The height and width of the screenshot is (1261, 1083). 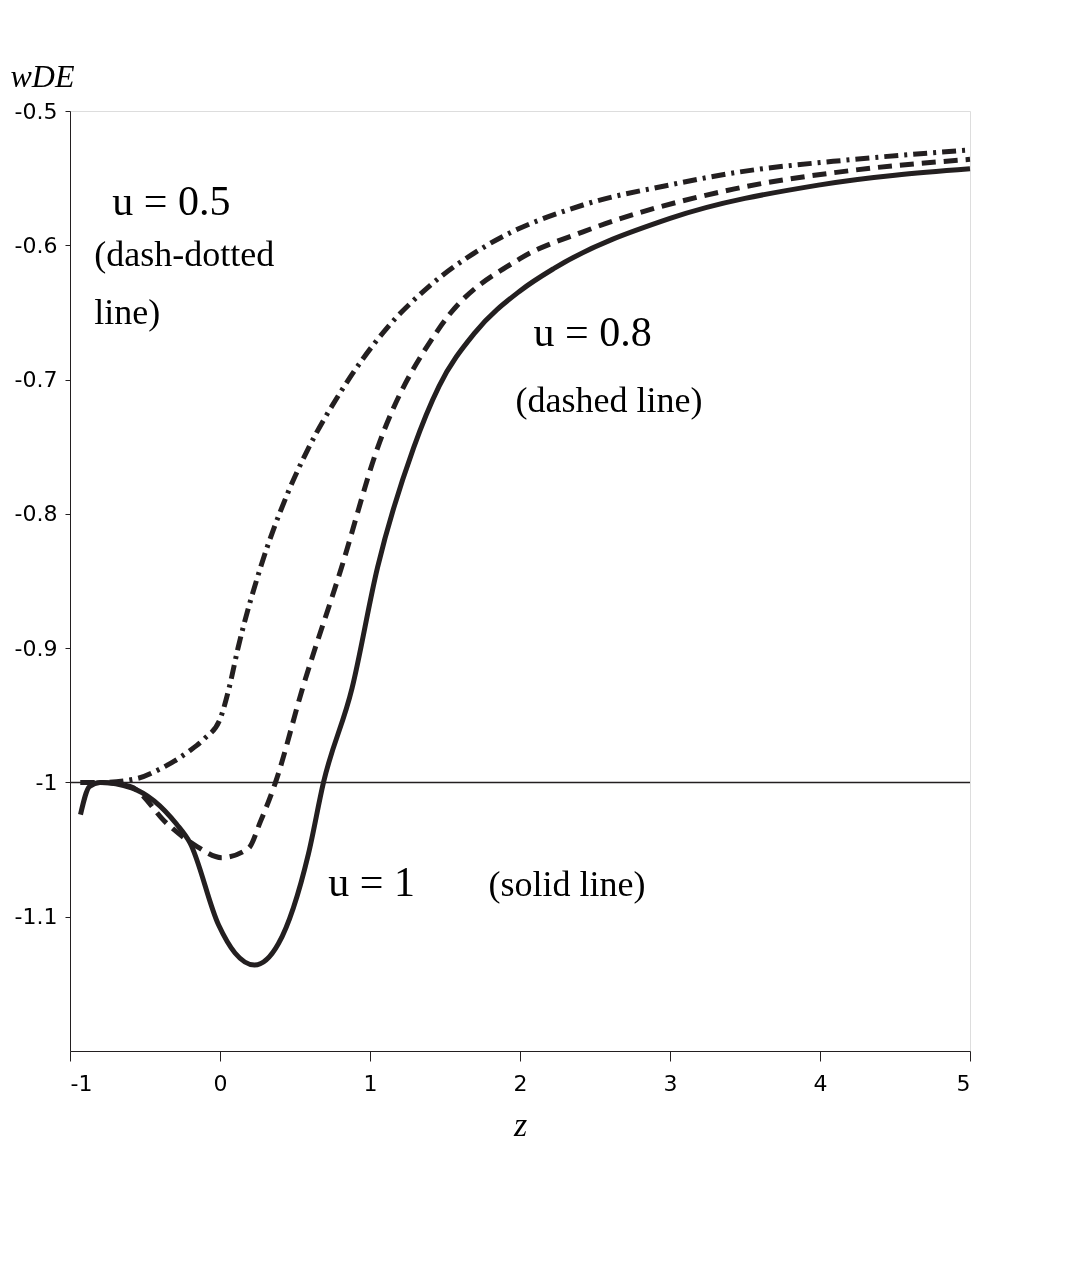 I want to click on y-tick-label: -0.9, so click(x=36, y=648).